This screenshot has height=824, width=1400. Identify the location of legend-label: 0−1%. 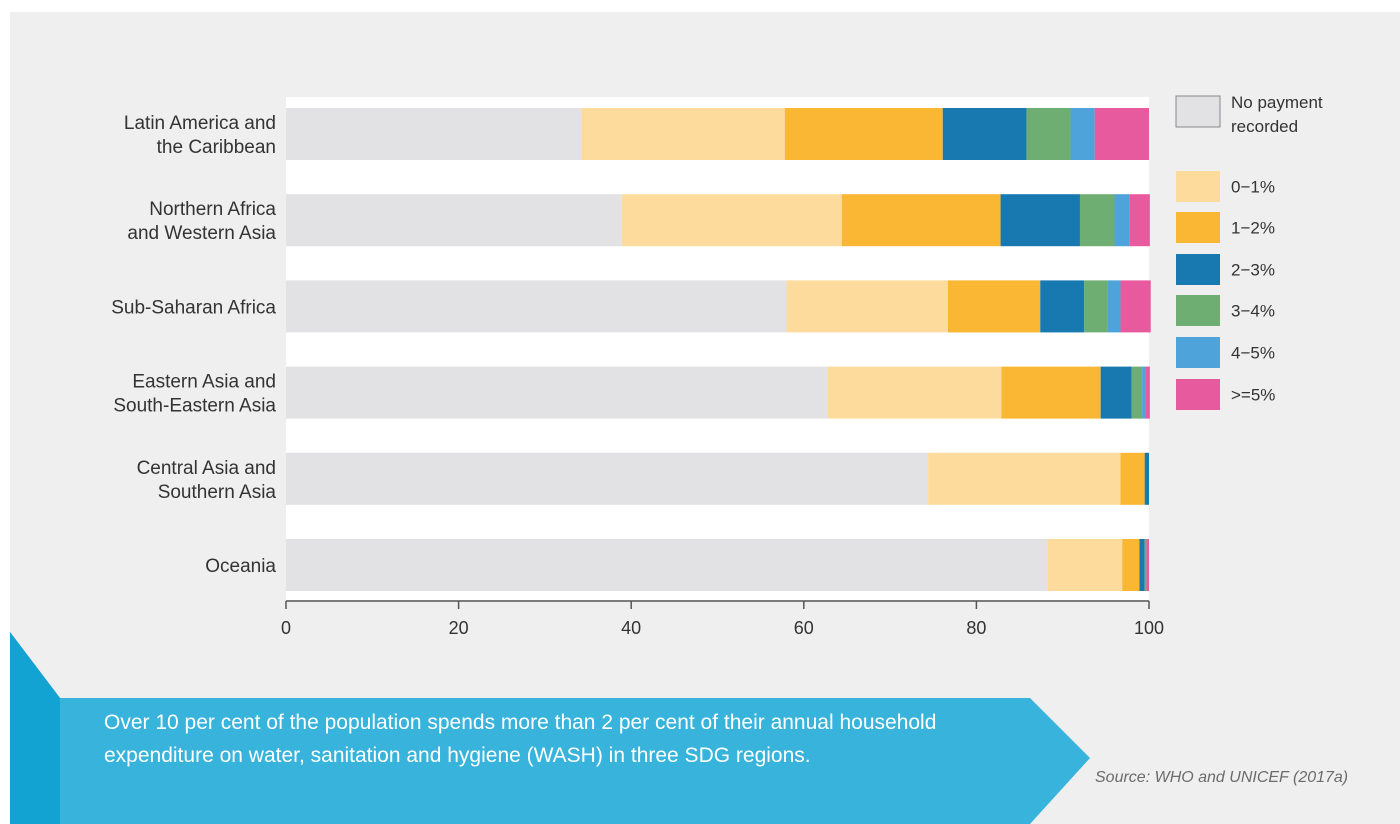
(1253, 187).